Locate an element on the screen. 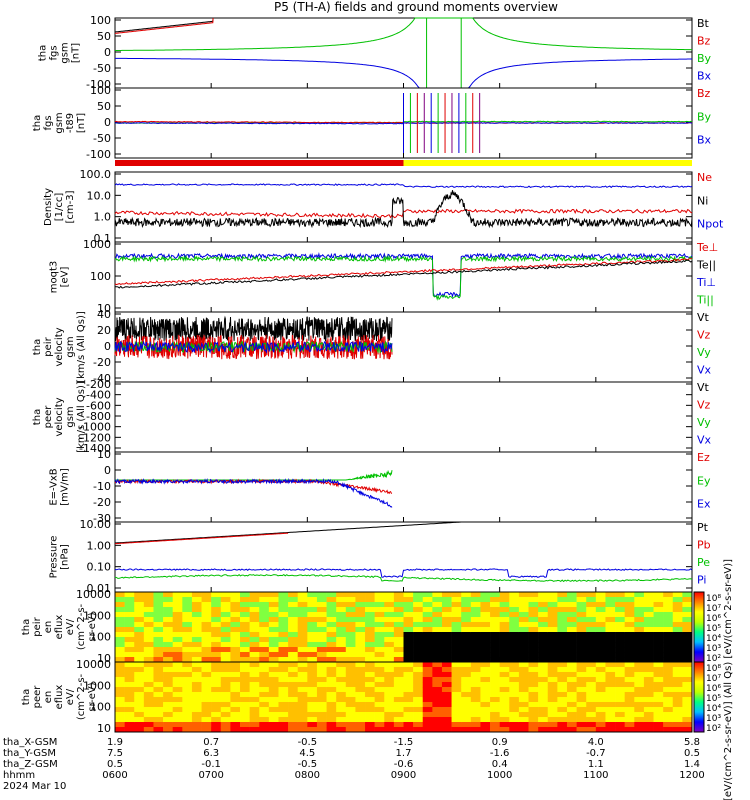  y-tick-label: -600 is located at coordinates (98, 405).